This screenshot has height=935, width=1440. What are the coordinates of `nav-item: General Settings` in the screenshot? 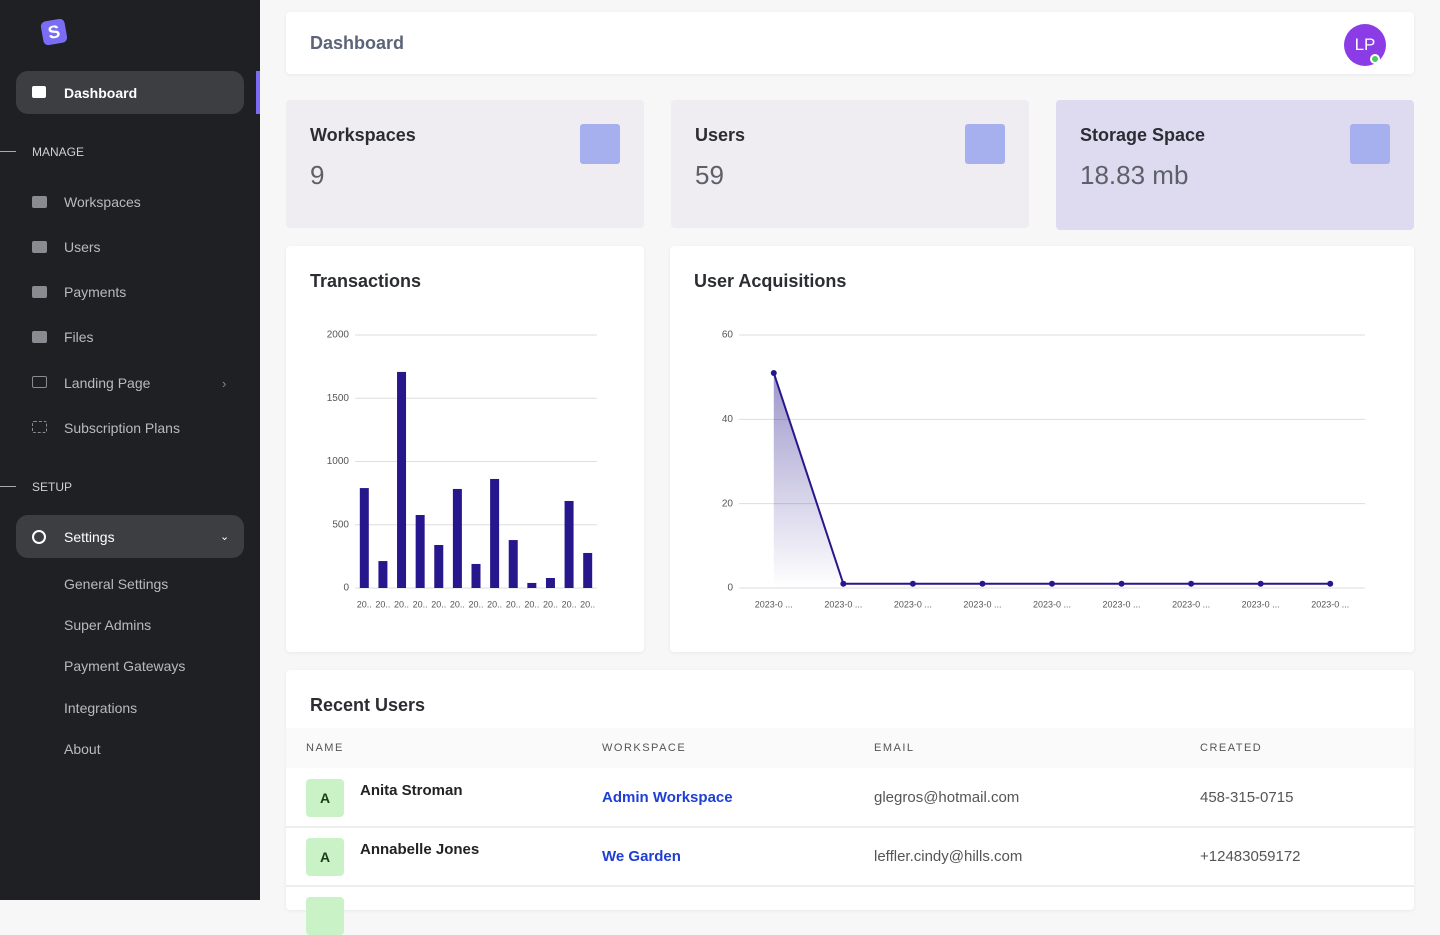 It's located at (116, 584).